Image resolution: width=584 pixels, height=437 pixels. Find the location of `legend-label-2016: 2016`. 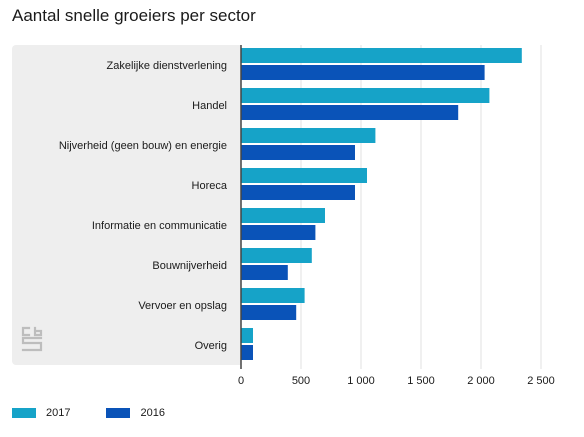

legend-label-2016: 2016 is located at coordinates (152, 413).